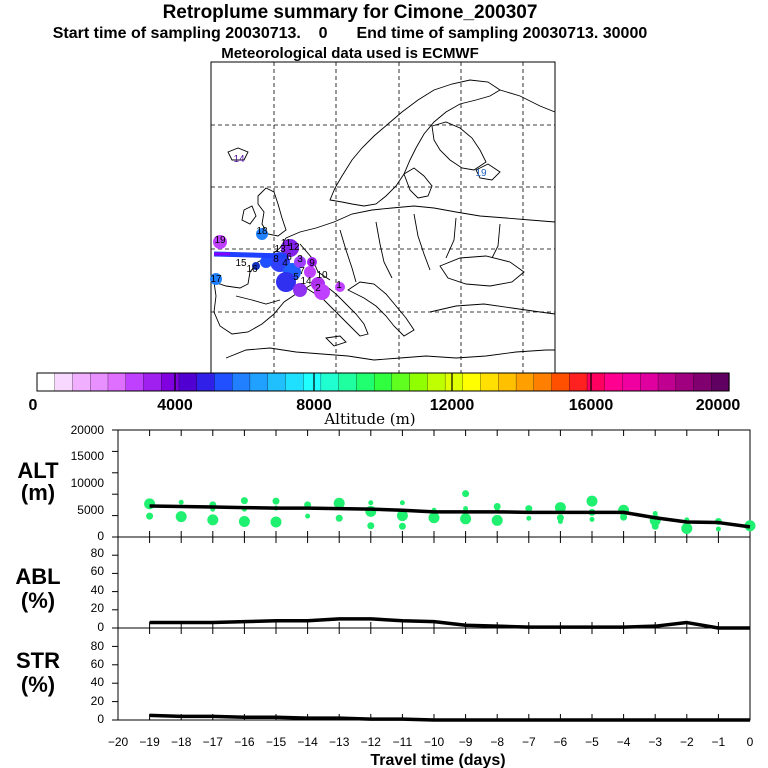 The height and width of the screenshot is (768, 768). I want to click on map-cluster-label: 5, so click(296, 277).